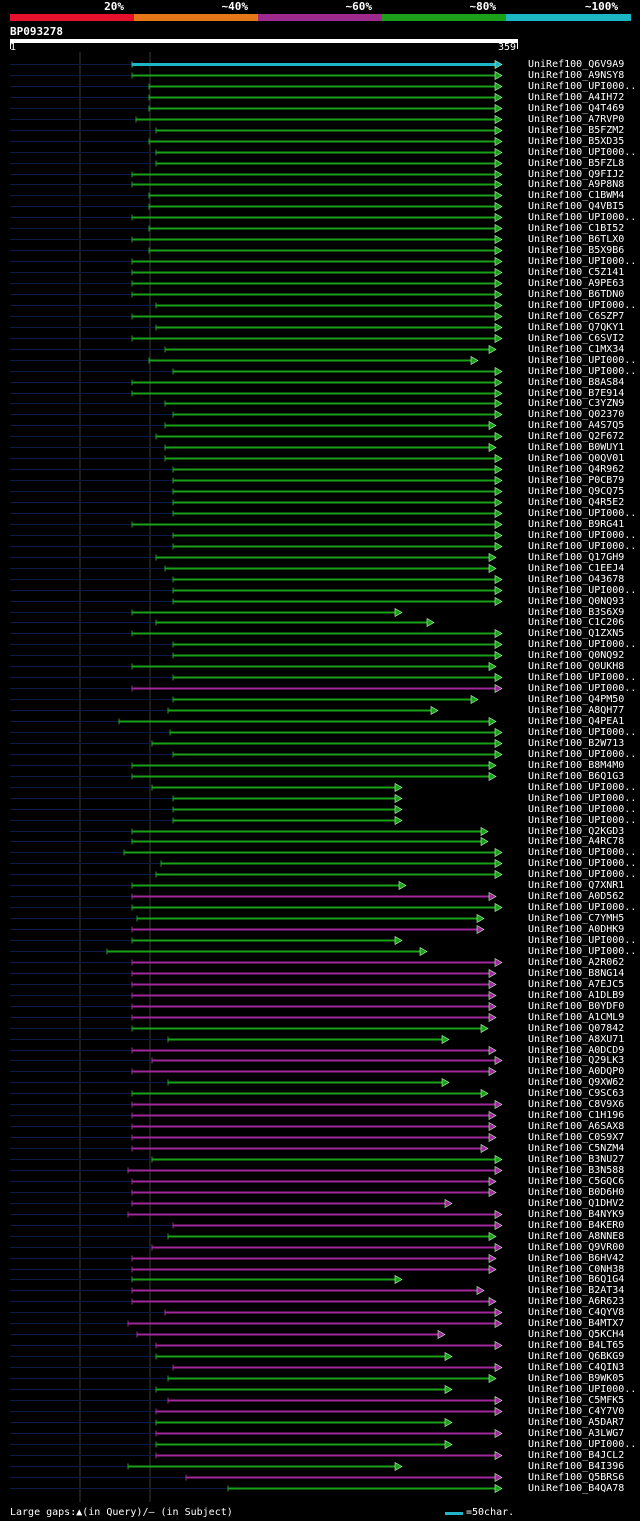  I want to click on hit-label: UniRef100_O43678, so click(576, 579).